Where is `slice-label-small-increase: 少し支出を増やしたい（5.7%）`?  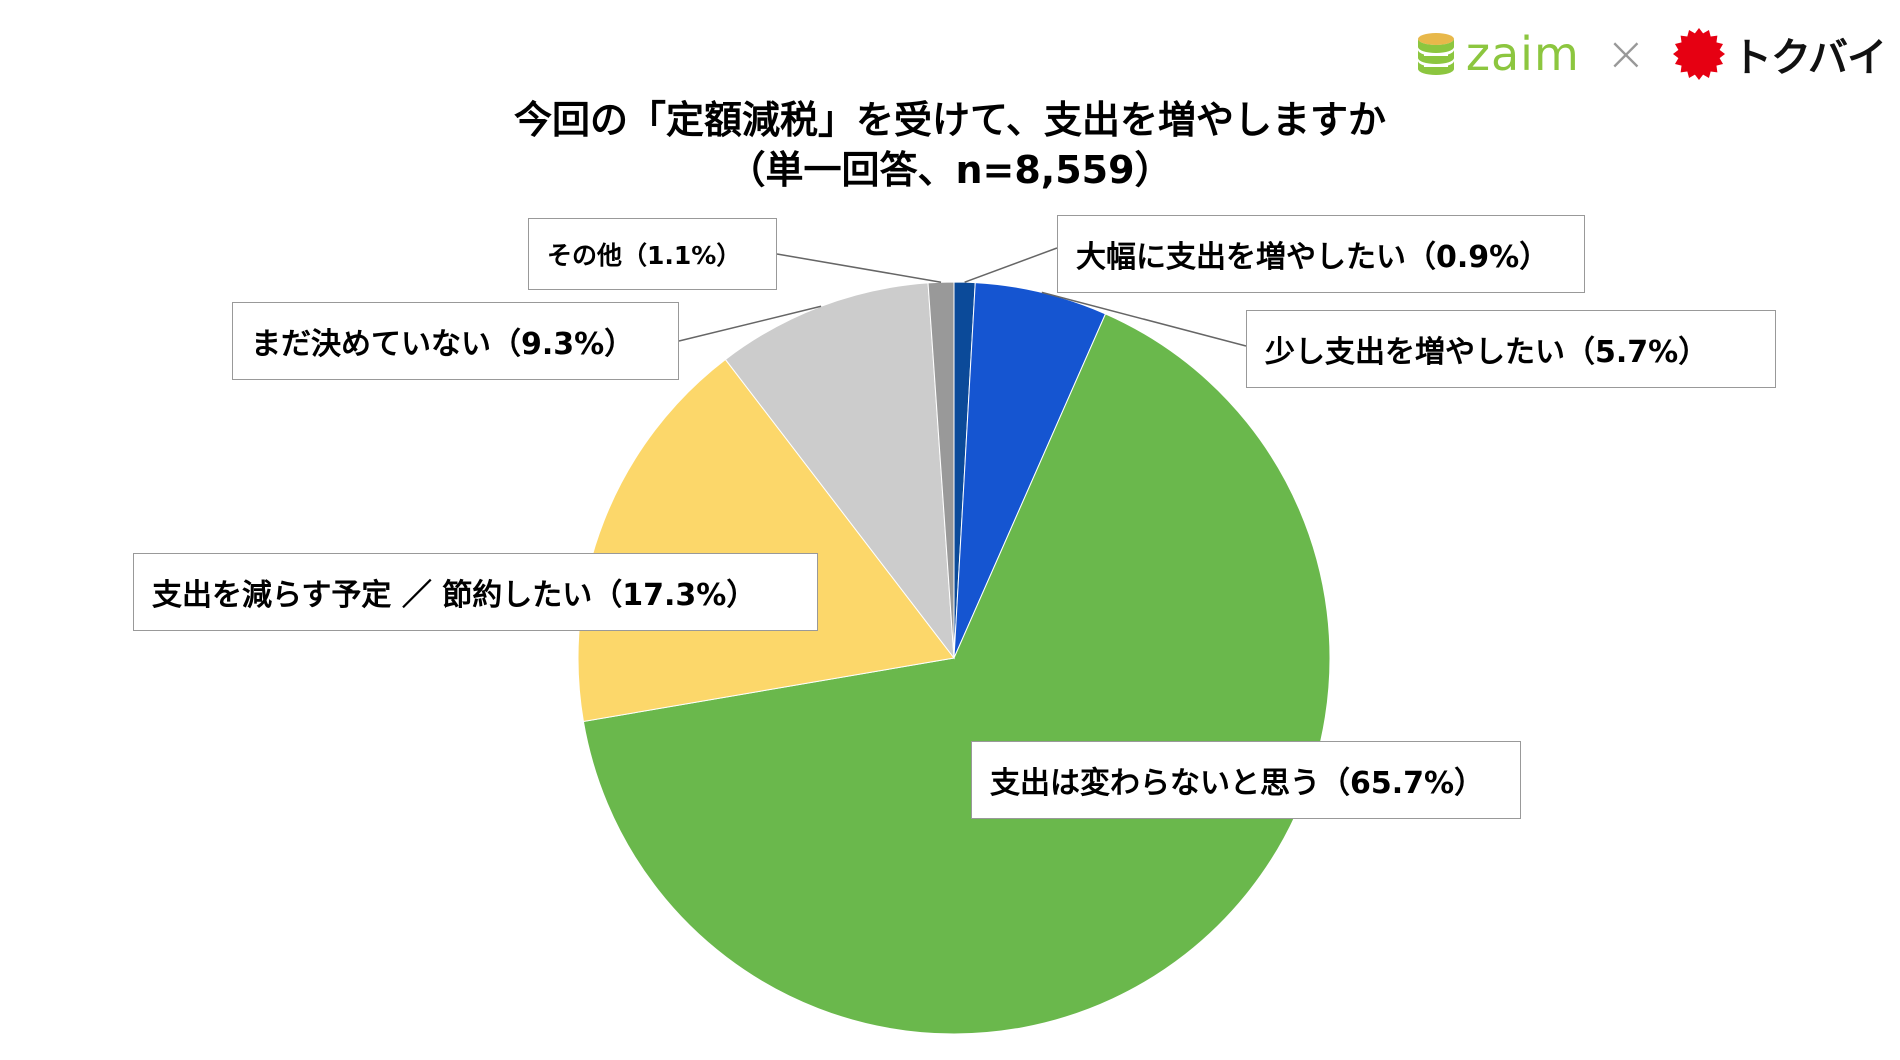
slice-label-small-increase: 少し支出を増やしたい（5.7%） is located at coordinates (1511, 349).